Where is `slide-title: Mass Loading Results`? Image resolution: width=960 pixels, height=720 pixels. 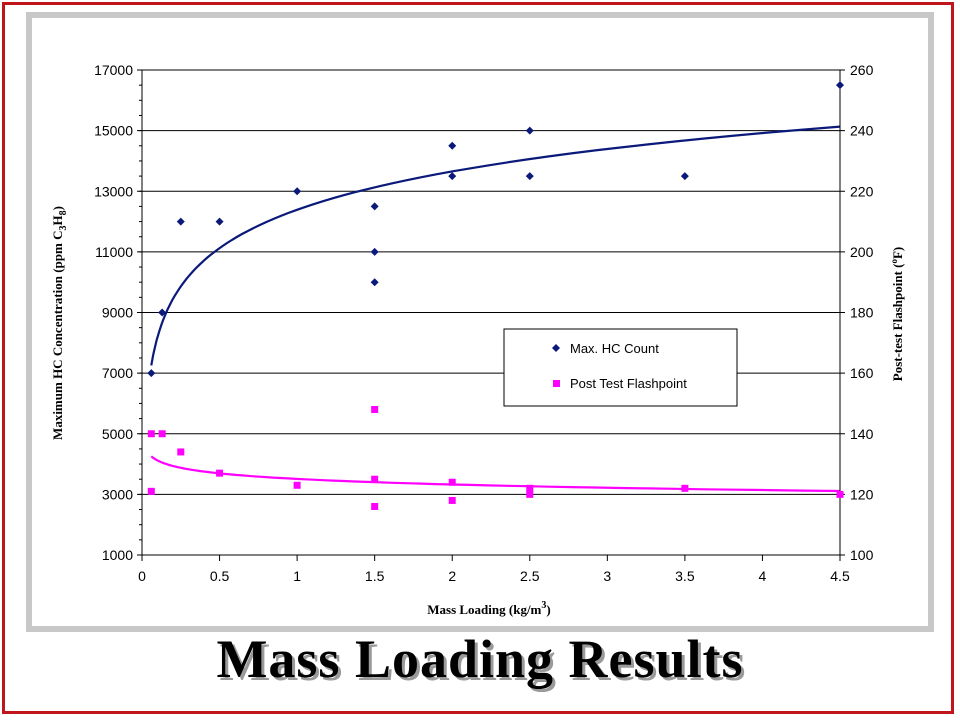 slide-title: Mass Loading Results is located at coordinates (480, 659).